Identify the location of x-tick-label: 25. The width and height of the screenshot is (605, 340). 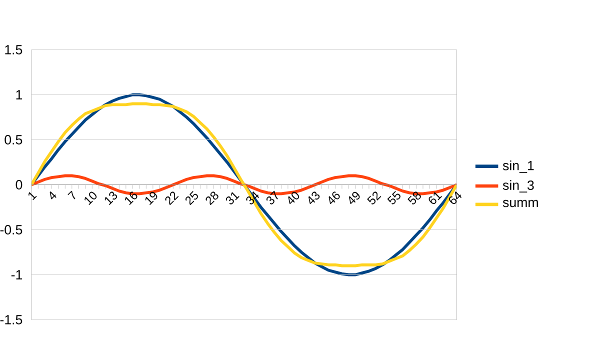
(191, 198).